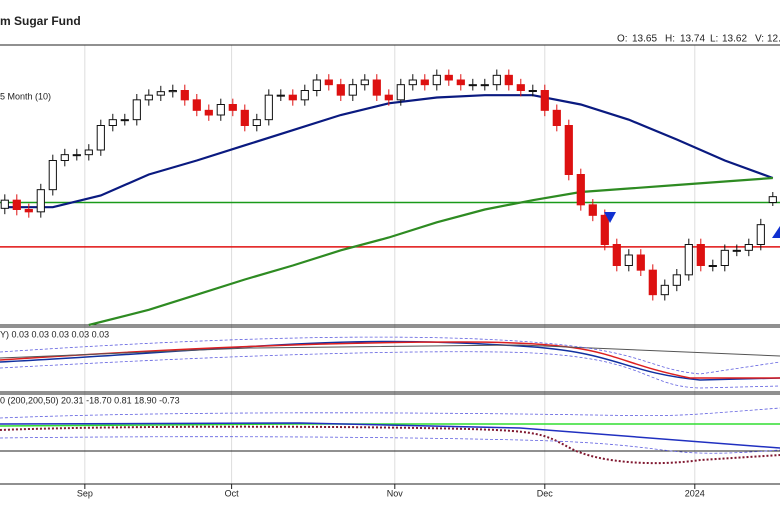 Image resolution: width=780 pixels, height=516 pixels. Describe the element at coordinates (670, 39) in the screenshot. I see `ohlc-label: H:` at that location.